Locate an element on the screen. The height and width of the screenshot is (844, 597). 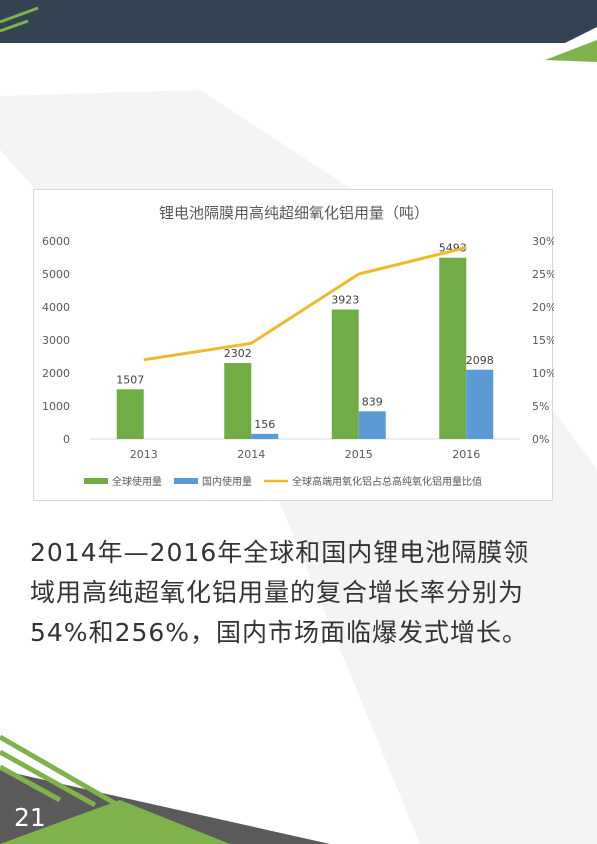
y-right-tick-label: 10% is located at coordinates (543, 373).